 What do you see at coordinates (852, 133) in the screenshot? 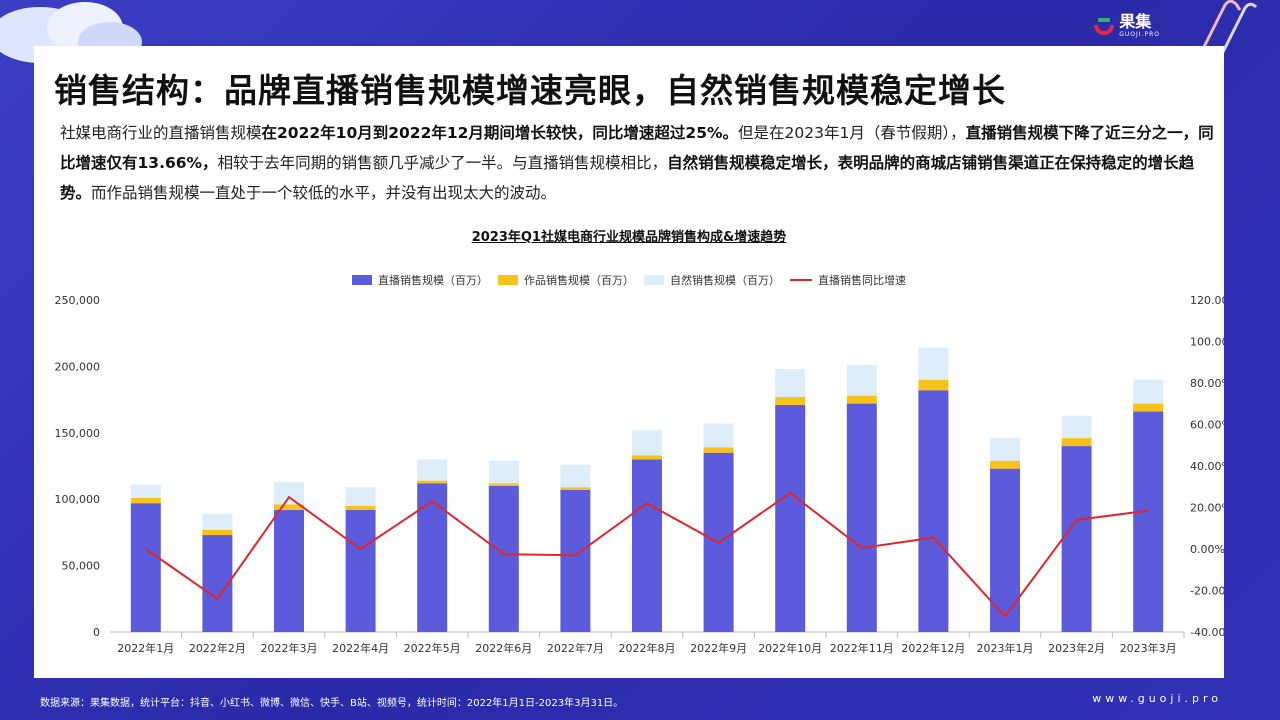
I see `description-segment: 但是在2023年1月（春节假期），` at bounding box center [852, 133].